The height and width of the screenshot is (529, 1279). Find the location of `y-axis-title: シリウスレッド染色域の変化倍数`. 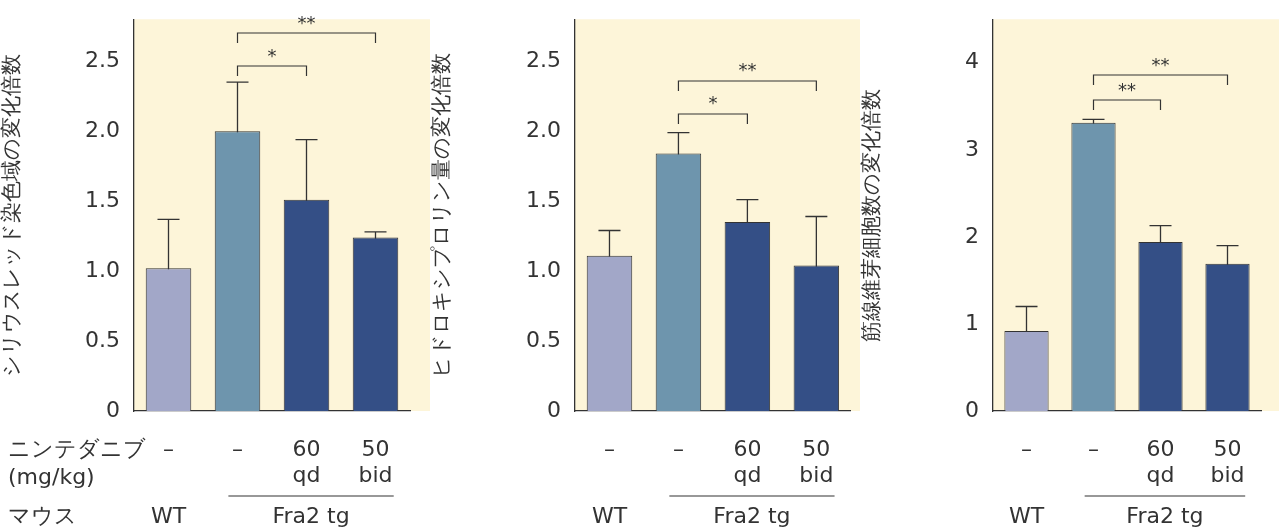

y-axis-title: シリウスレッド染色域の変化倍数 is located at coordinates (12, 215).